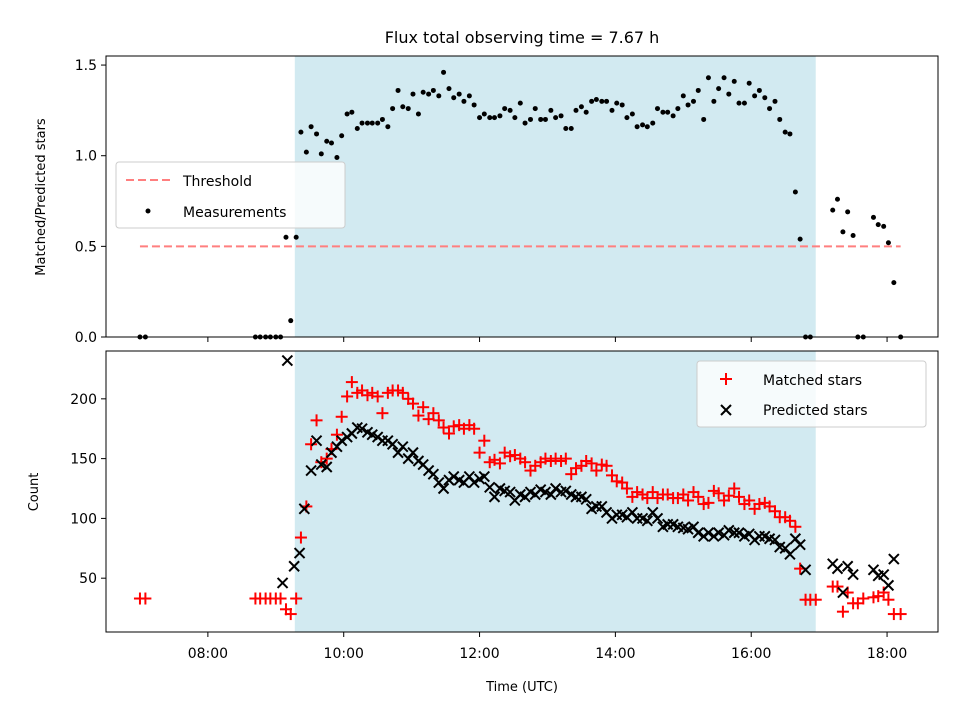 The width and height of the screenshot is (960, 720). I want to click on xtick-label: 18:00, so click(887, 654).